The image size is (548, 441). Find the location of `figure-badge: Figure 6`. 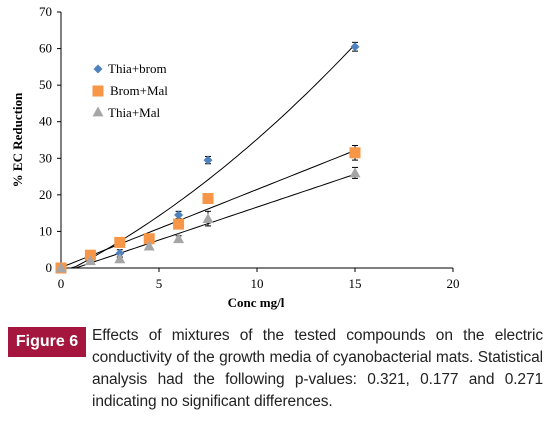

figure-badge: Figure 6 is located at coordinates (47, 342).